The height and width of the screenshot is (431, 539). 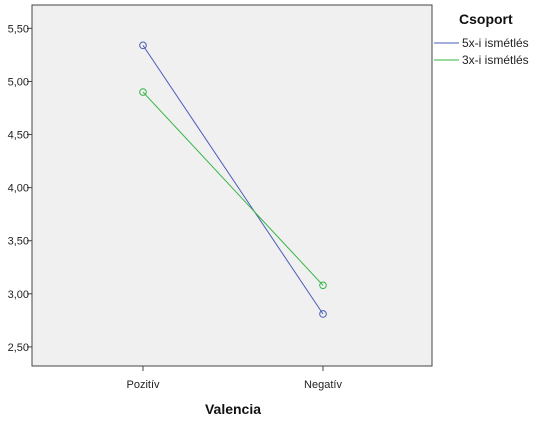 I want to click on y-tick-label: 5,00, so click(x=18, y=82).